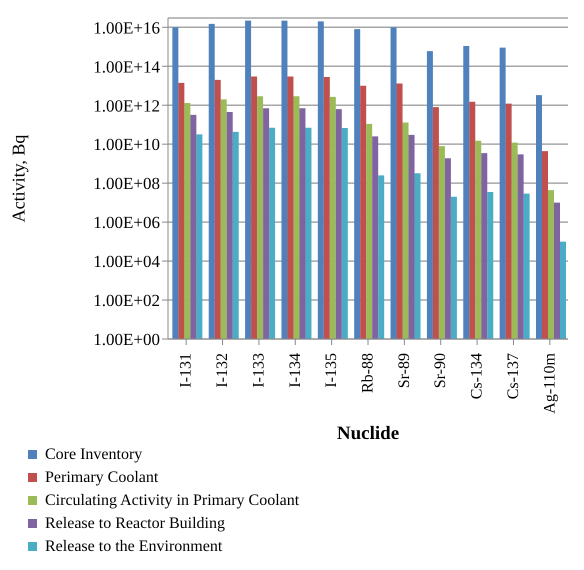 The height and width of the screenshot is (570, 584). Describe the element at coordinates (513, 376) in the screenshot. I see `x-tick-label: Cs-137` at that location.